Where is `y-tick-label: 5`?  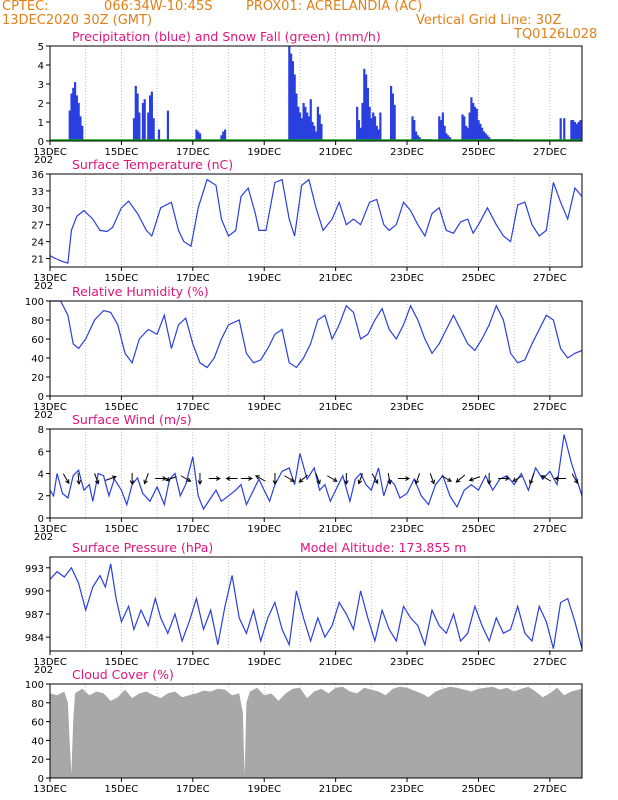 y-tick-label: 5 is located at coordinates (41, 47).